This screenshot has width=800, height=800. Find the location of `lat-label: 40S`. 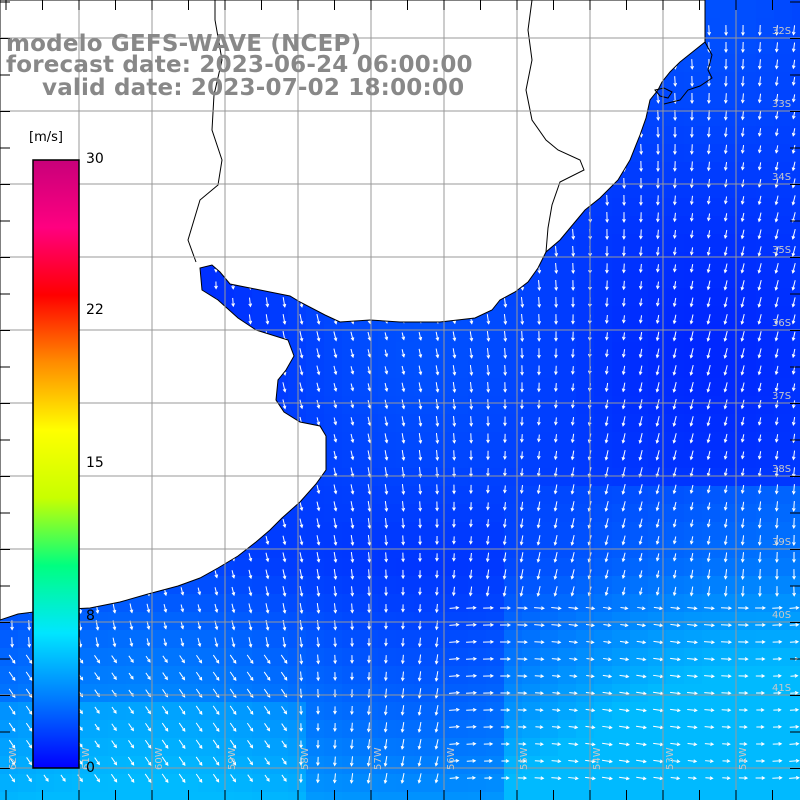

lat-label: 40S is located at coordinates (781, 615).